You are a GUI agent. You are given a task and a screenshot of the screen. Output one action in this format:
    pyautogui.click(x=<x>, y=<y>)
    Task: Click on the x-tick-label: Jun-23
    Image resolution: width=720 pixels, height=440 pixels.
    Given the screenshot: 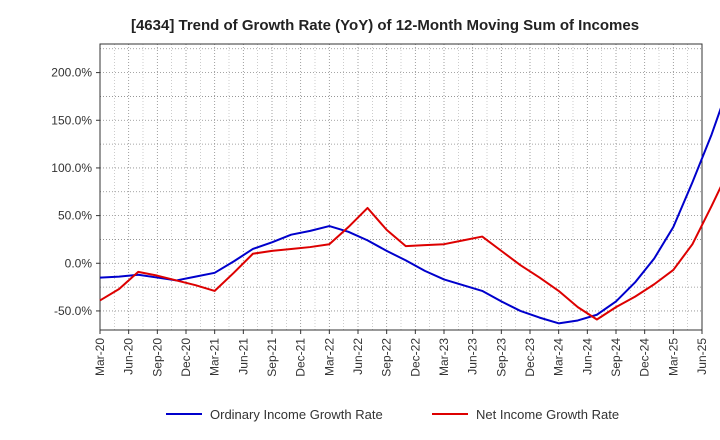 What is the action you would take?
    pyautogui.click(x=473, y=356)
    